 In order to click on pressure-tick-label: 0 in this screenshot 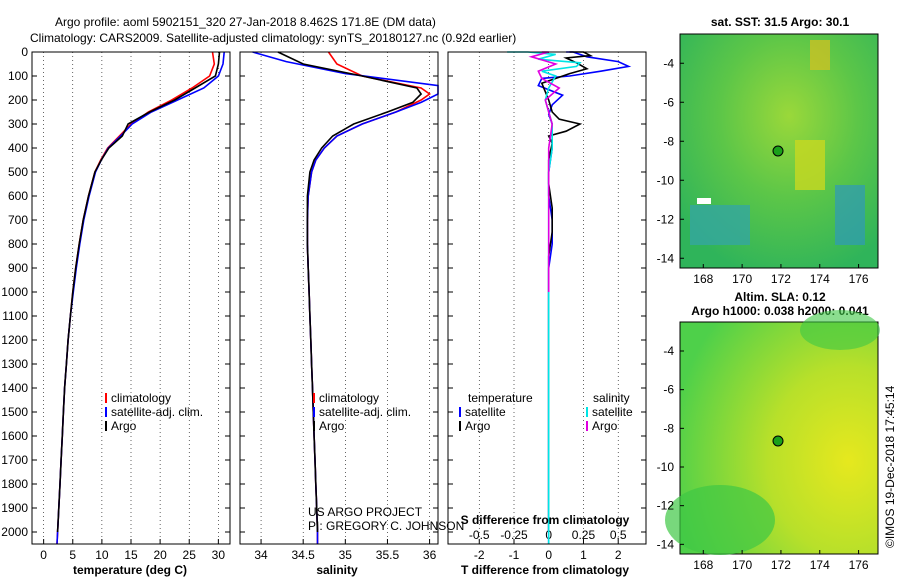, I will do `click(24, 52)`.